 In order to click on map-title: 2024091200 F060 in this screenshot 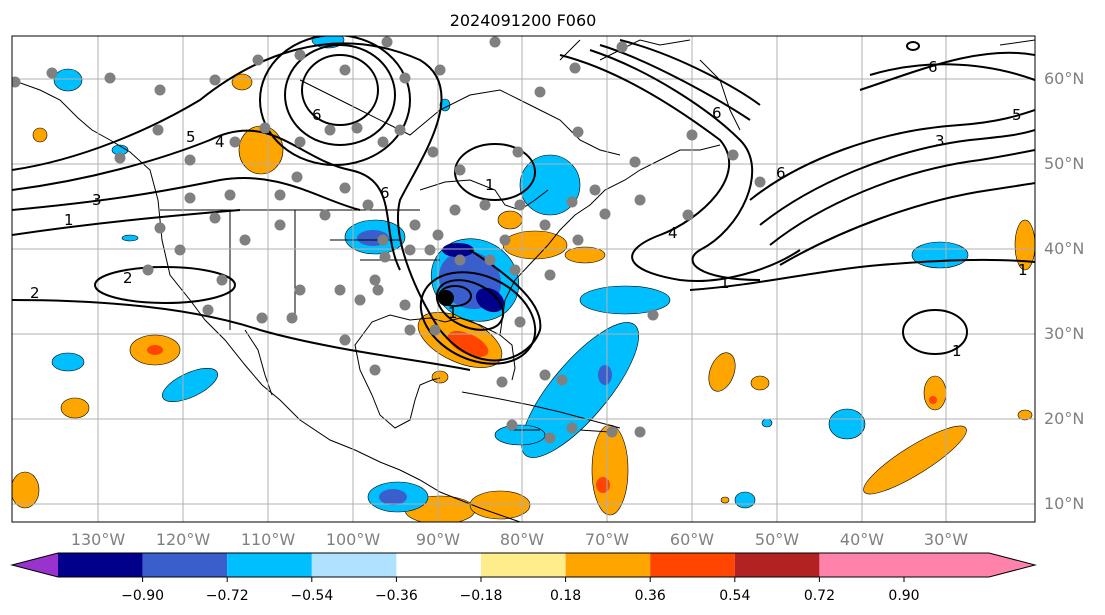, I will do `click(523, 20)`.